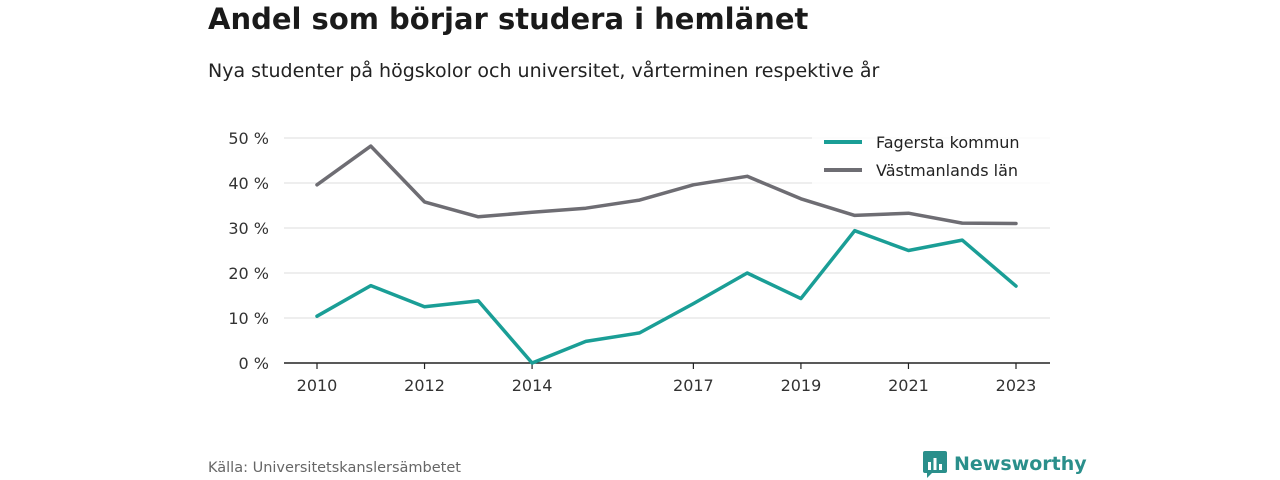 The width and height of the screenshot is (1280, 480). Describe the element at coordinates (508, 19) in the screenshot. I see `chart-title: Andel som börjar studera i hemlänet` at that location.